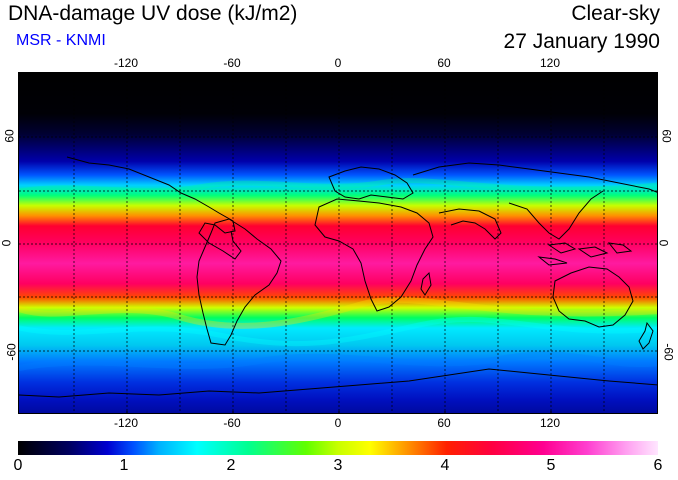  I want to click on map-date-label: 27 January 1990, so click(581, 41).